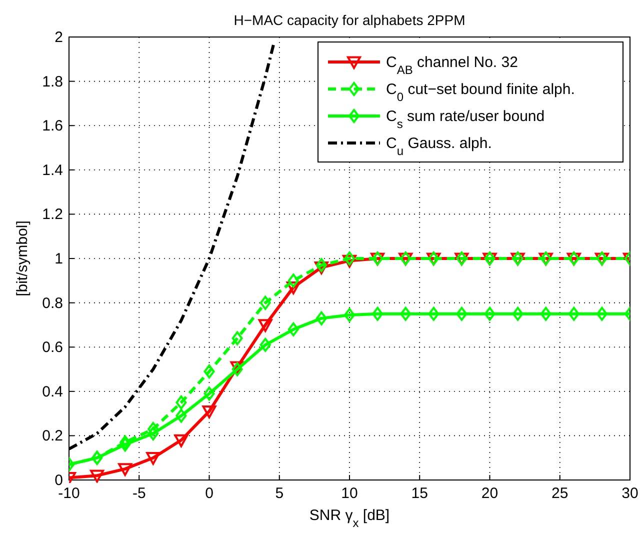 This screenshot has width=644, height=533. What do you see at coordinates (52, 347) in the screenshot?
I see `y-tick-label: 0.6` at bounding box center [52, 347].